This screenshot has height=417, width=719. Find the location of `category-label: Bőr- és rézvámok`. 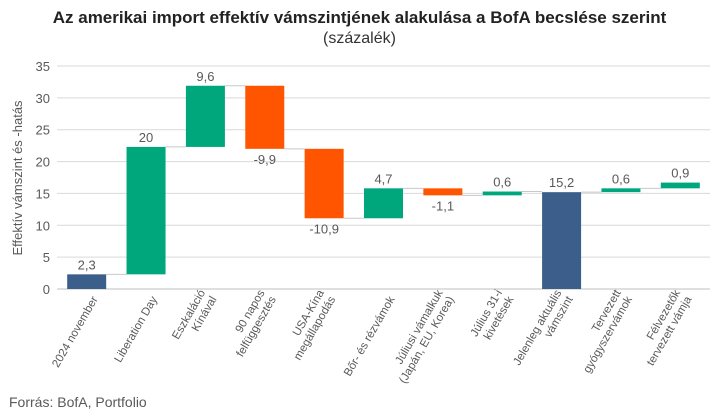

category-label: Bőr- és rézvámok is located at coordinates (370, 336).